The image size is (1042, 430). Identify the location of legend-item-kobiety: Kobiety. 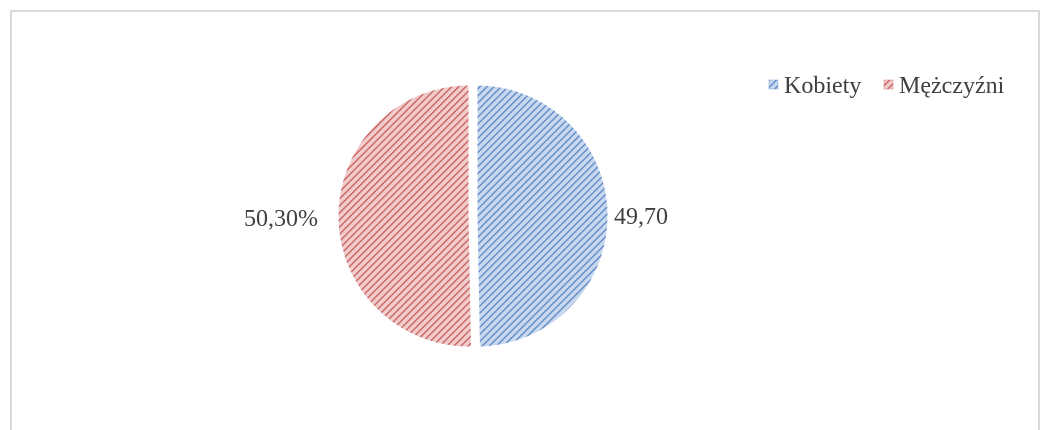
(814, 86).